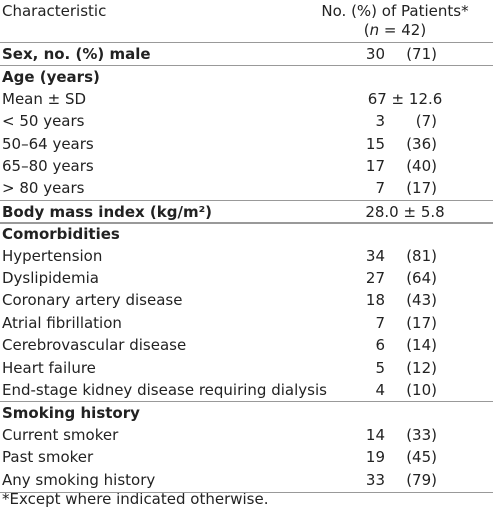  What do you see at coordinates (71, 413) in the screenshot?
I see `row-label: Smoking history` at bounding box center [71, 413].